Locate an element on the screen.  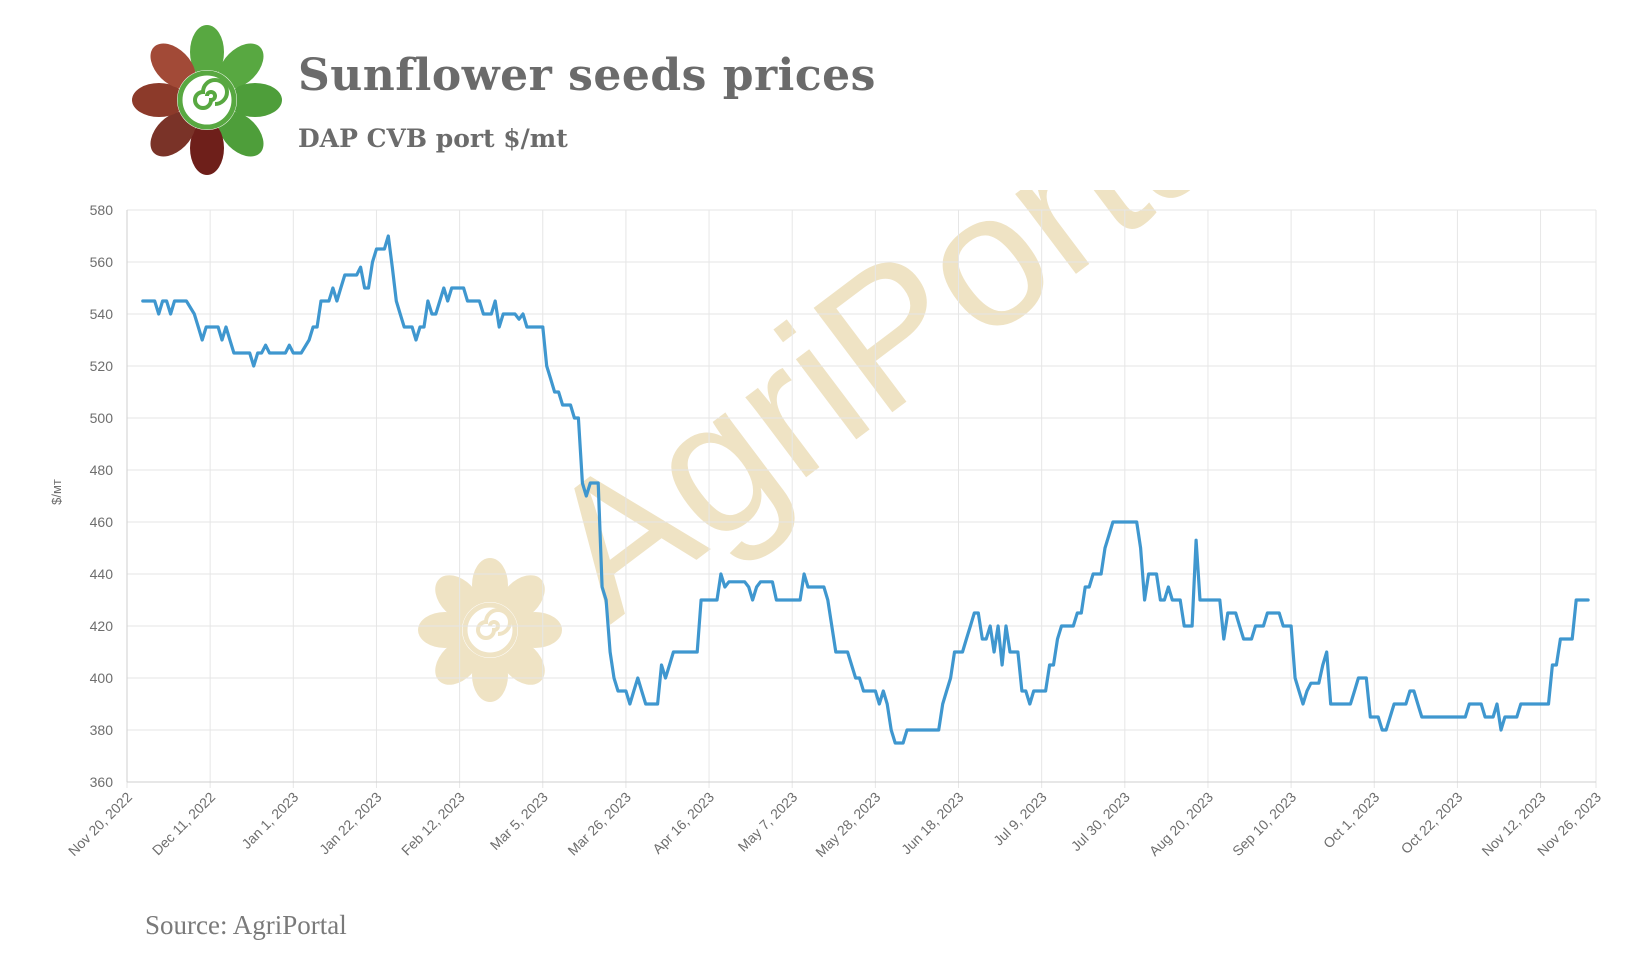
y-tick-label: 580 is located at coordinates (102, 210).